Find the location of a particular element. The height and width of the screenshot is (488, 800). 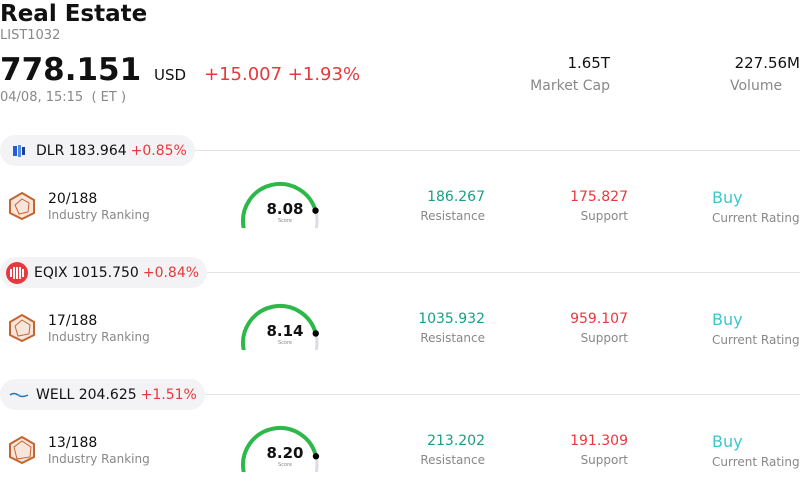

index-code: LIST1032 is located at coordinates (30, 35).